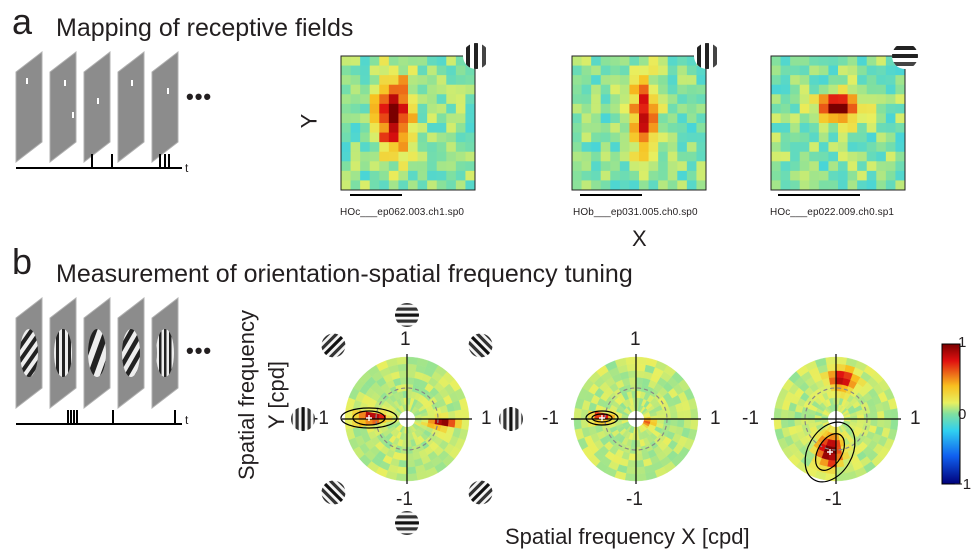 The width and height of the screenshot is (978, 552). Describe the element at coordinates (635, 212) in the screenshot. I see `cell-label-2: HOb___ep031.005.ch0.sp0` at that location.